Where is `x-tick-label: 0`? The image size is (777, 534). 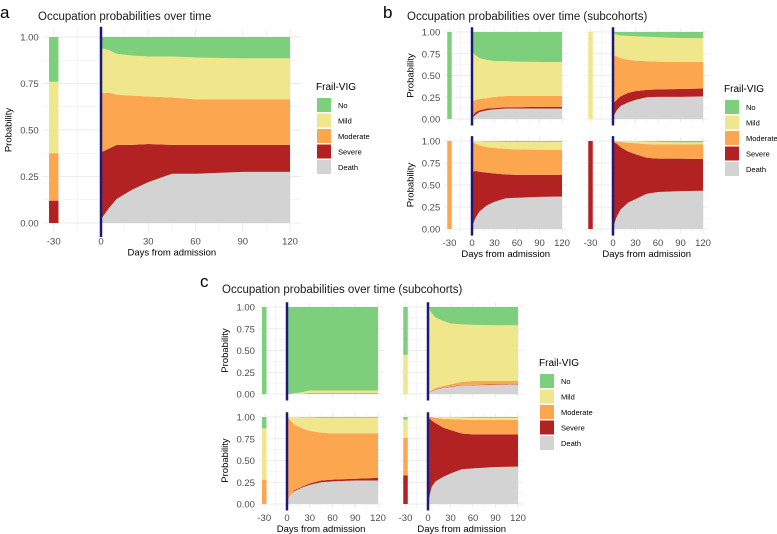 x-tick-label: 0 is located at coordinates (100, 241).